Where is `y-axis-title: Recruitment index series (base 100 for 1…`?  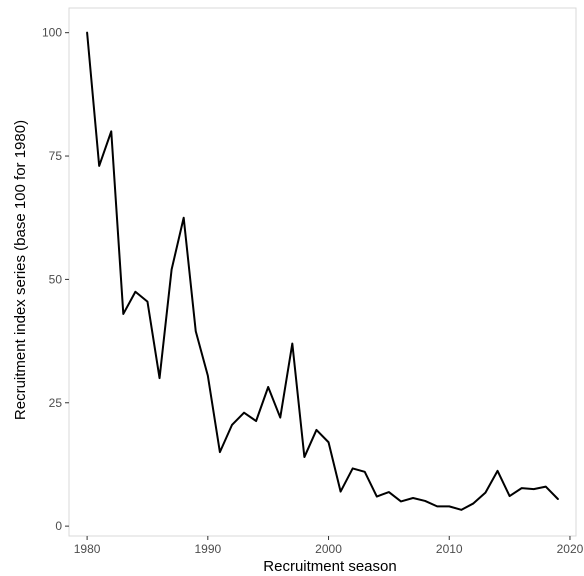
y-axis-title: Recruitment index series (base 100 for 1… is located at coordinates (20, 270).